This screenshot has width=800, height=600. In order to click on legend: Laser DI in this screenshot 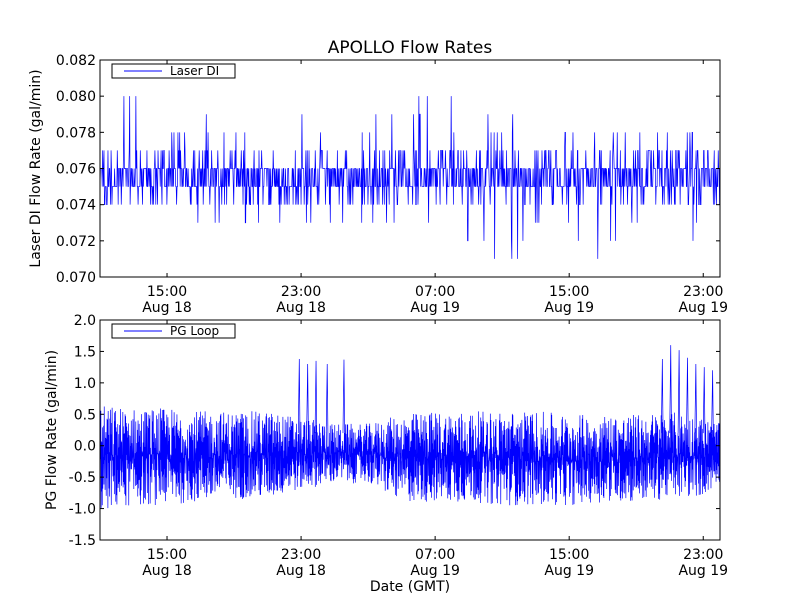, I will do `click(173, 71)`.